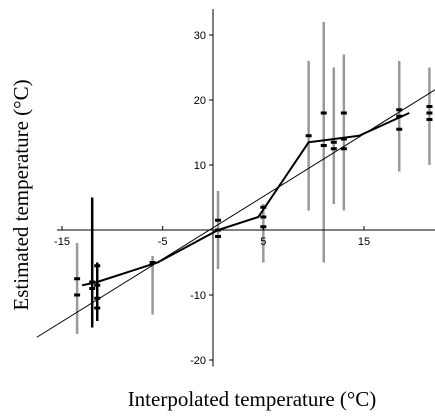 Image resolution: width=435 pixels, height=418 pixels. I want to click on x-tick-label: -15, so click(62, 242).